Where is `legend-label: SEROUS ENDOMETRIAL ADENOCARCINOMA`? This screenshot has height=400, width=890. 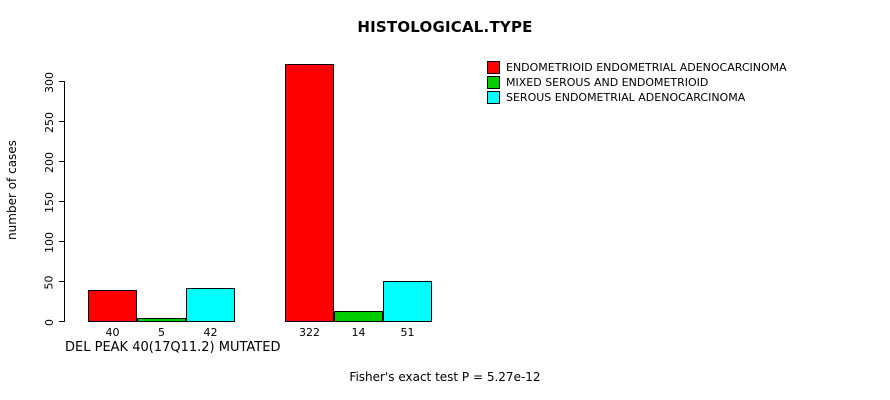
legend-label: SEROUS ENDOMETRIAL ADENOCARCINOMA is located at coordinates (626, 97).